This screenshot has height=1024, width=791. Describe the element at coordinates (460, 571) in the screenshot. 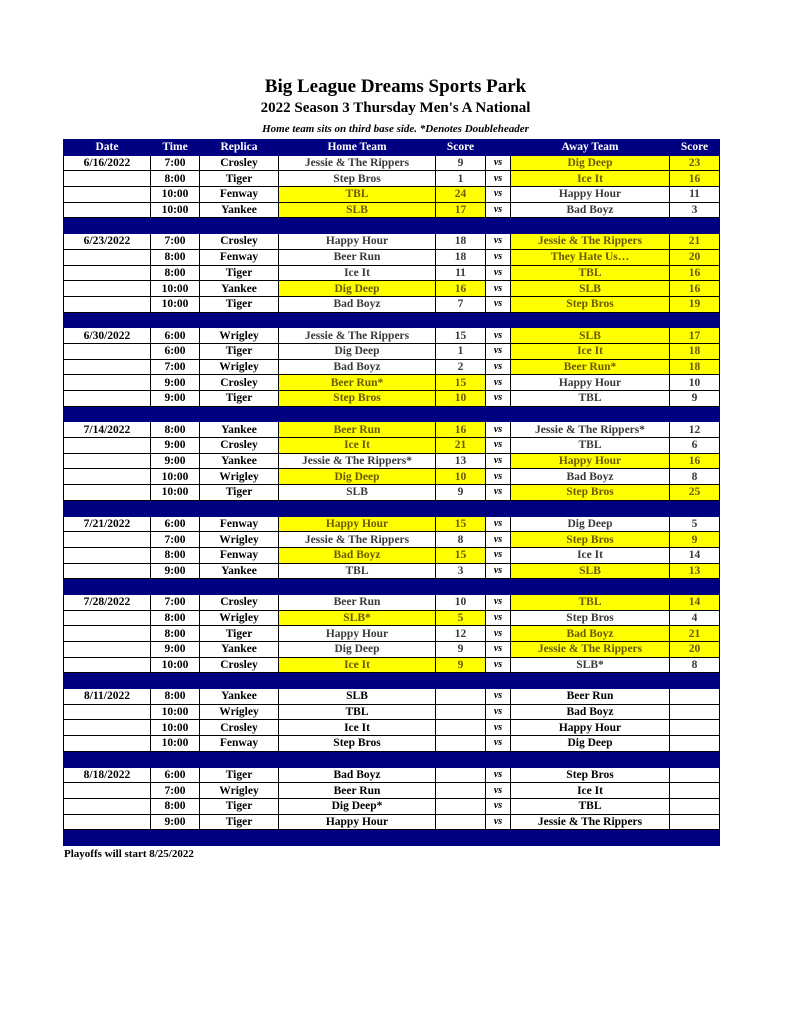

I see `home-score: 3` at that location.